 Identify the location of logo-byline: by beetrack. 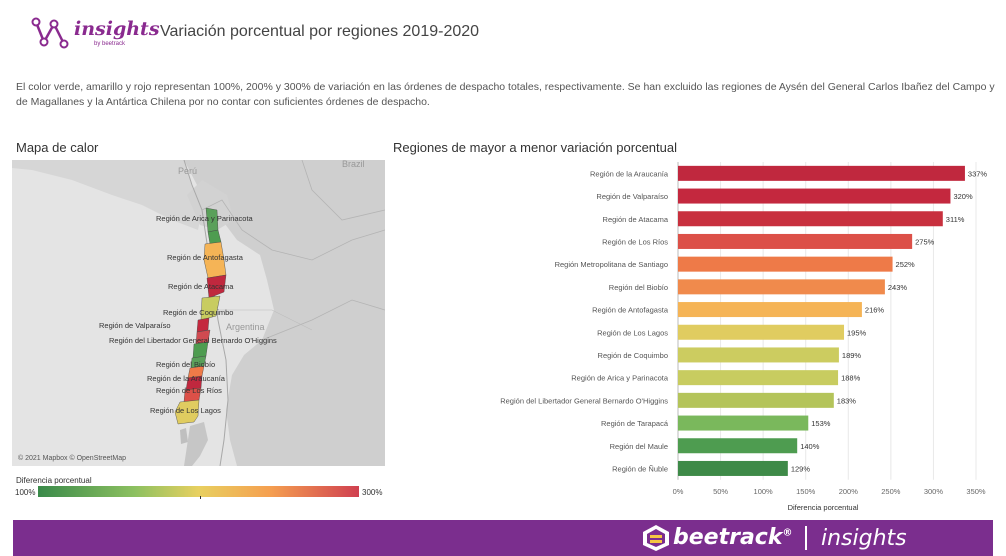
(110, 44).